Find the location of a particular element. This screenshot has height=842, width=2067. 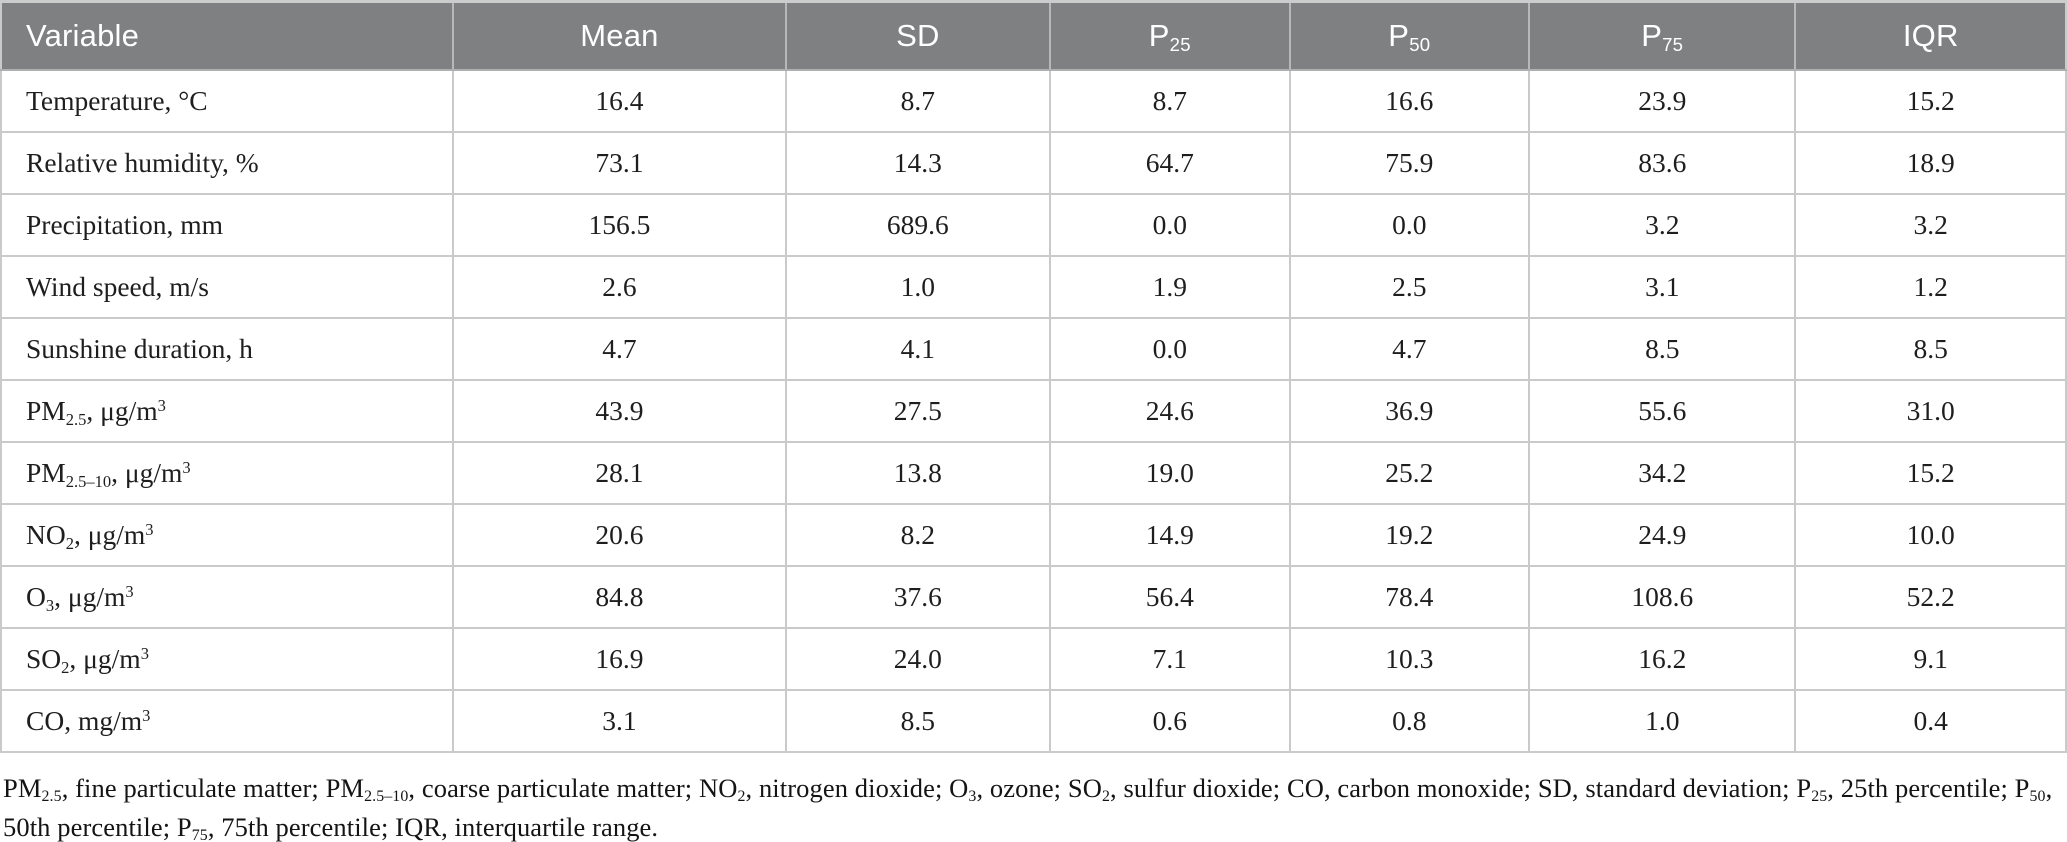

value-cell-sd: 8.2 is located at coordinates (917, 535).